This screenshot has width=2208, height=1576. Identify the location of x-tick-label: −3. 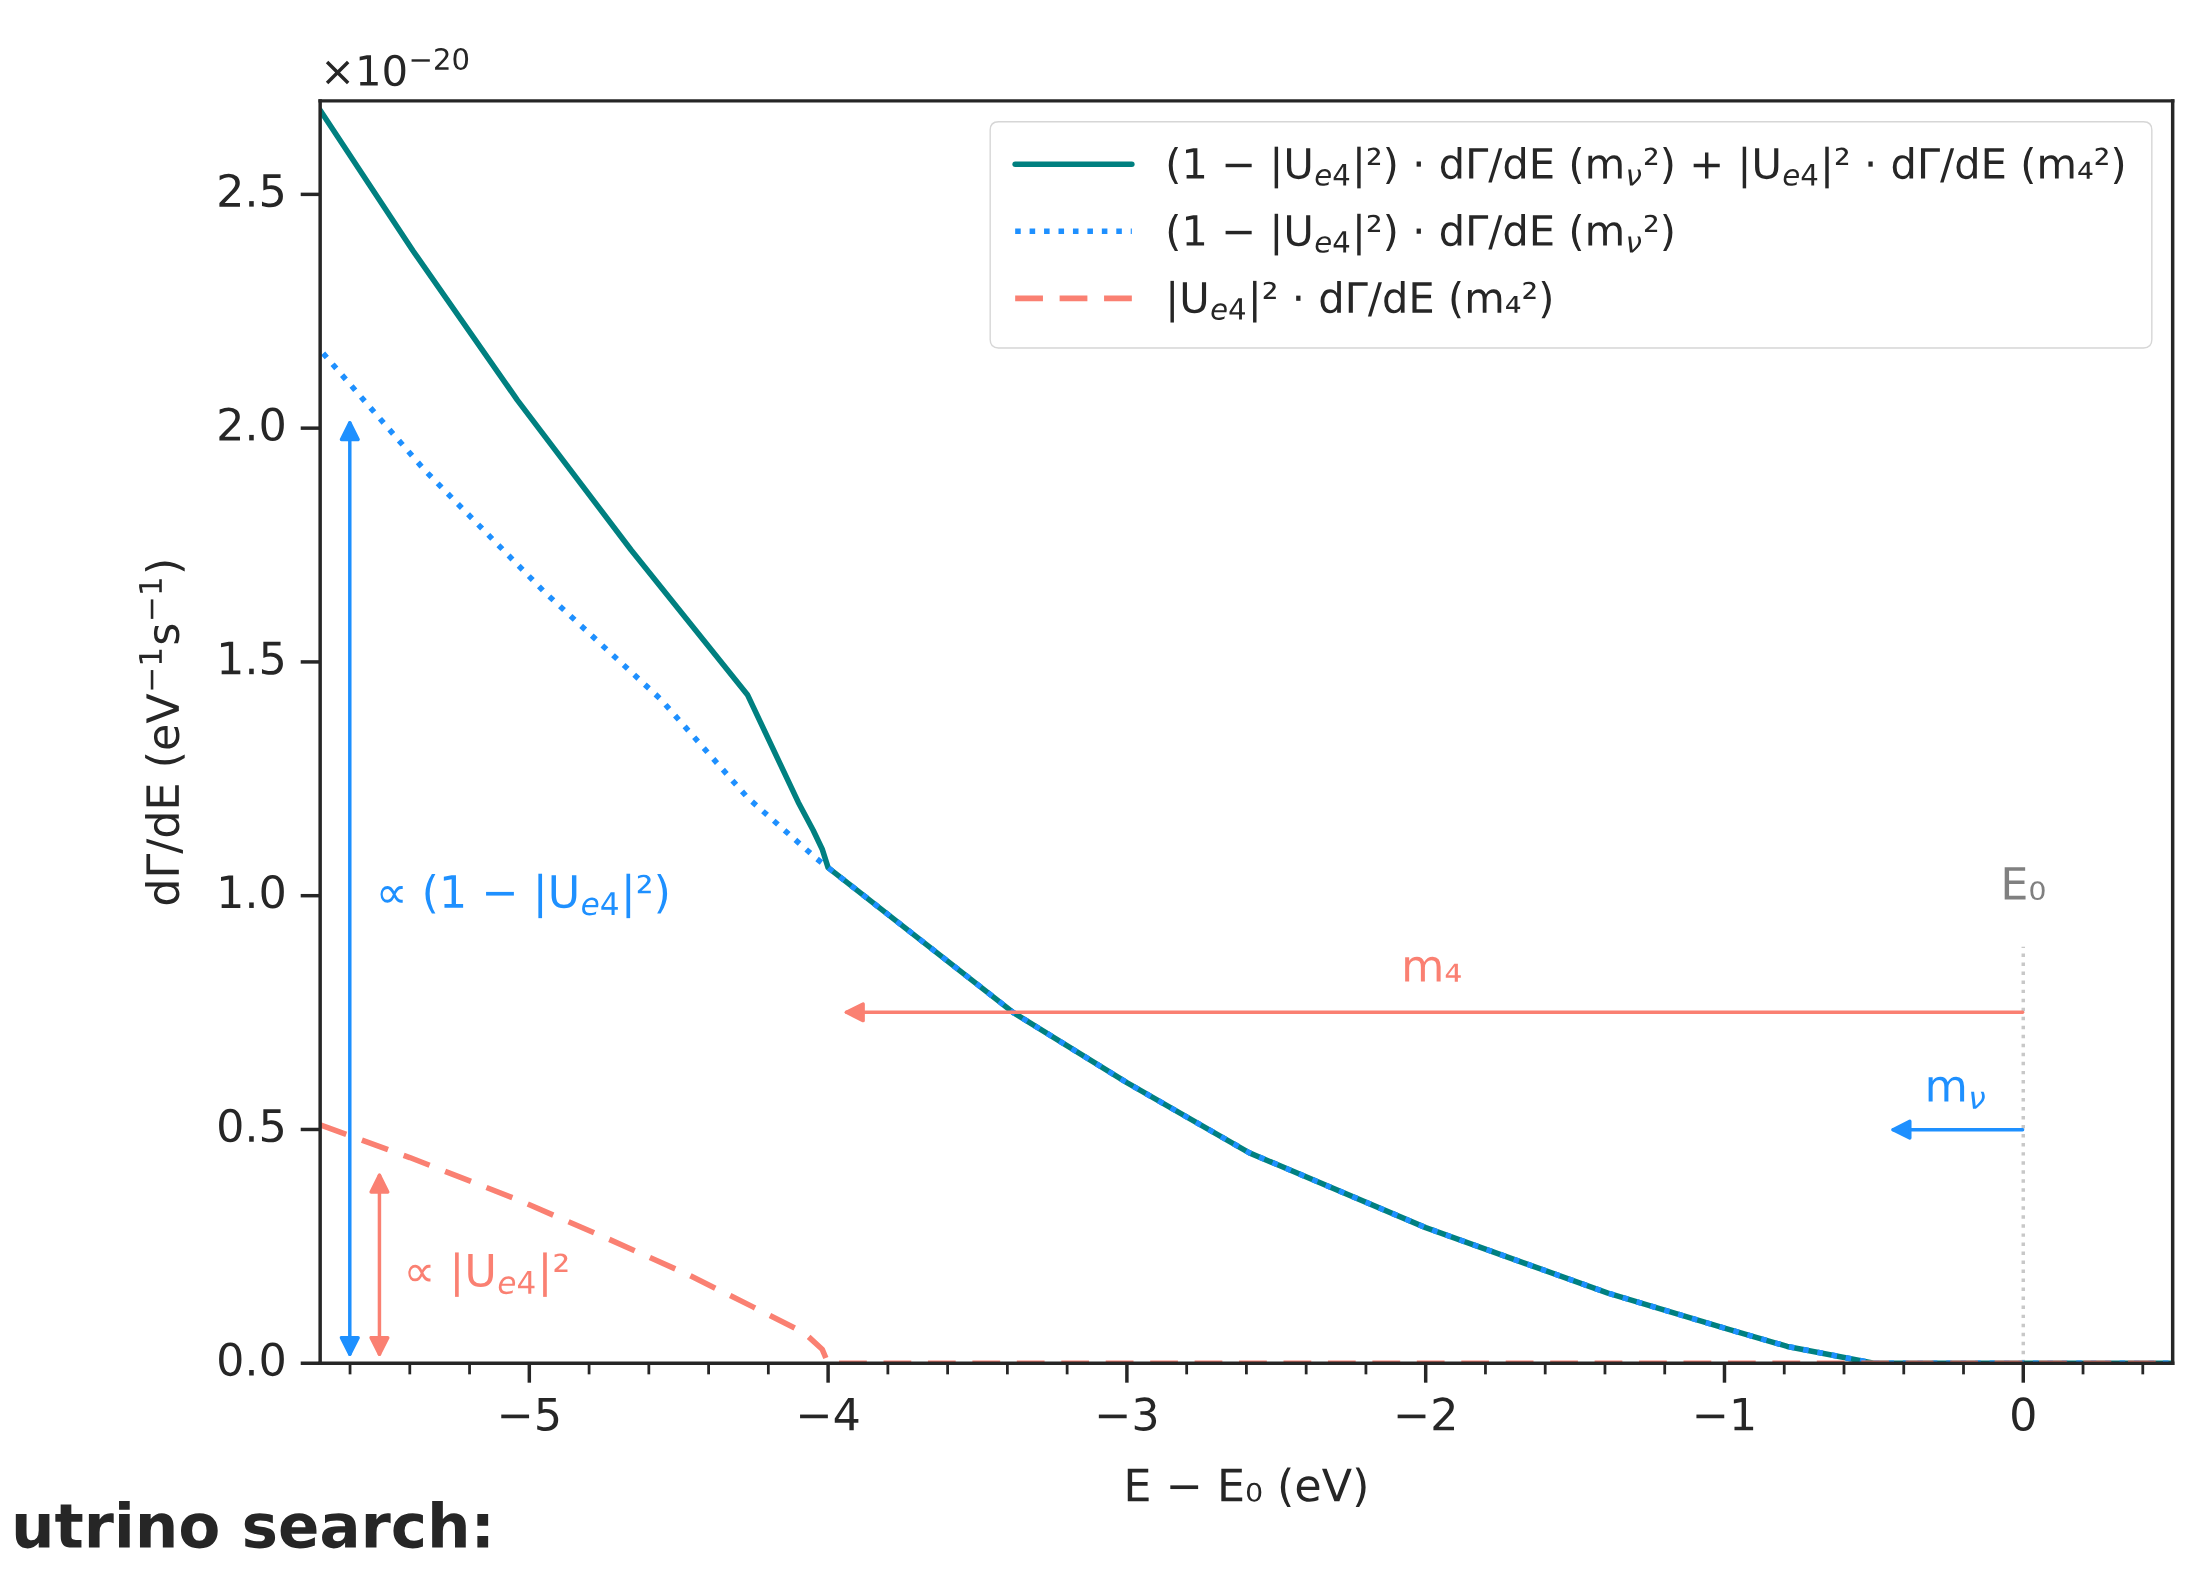
(1127, 1414).